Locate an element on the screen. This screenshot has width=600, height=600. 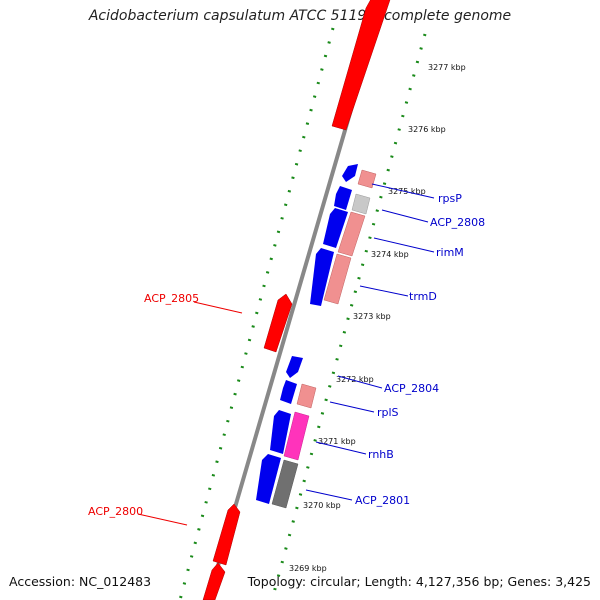
gene-rna-rpls is located at coordinates (296, 436).